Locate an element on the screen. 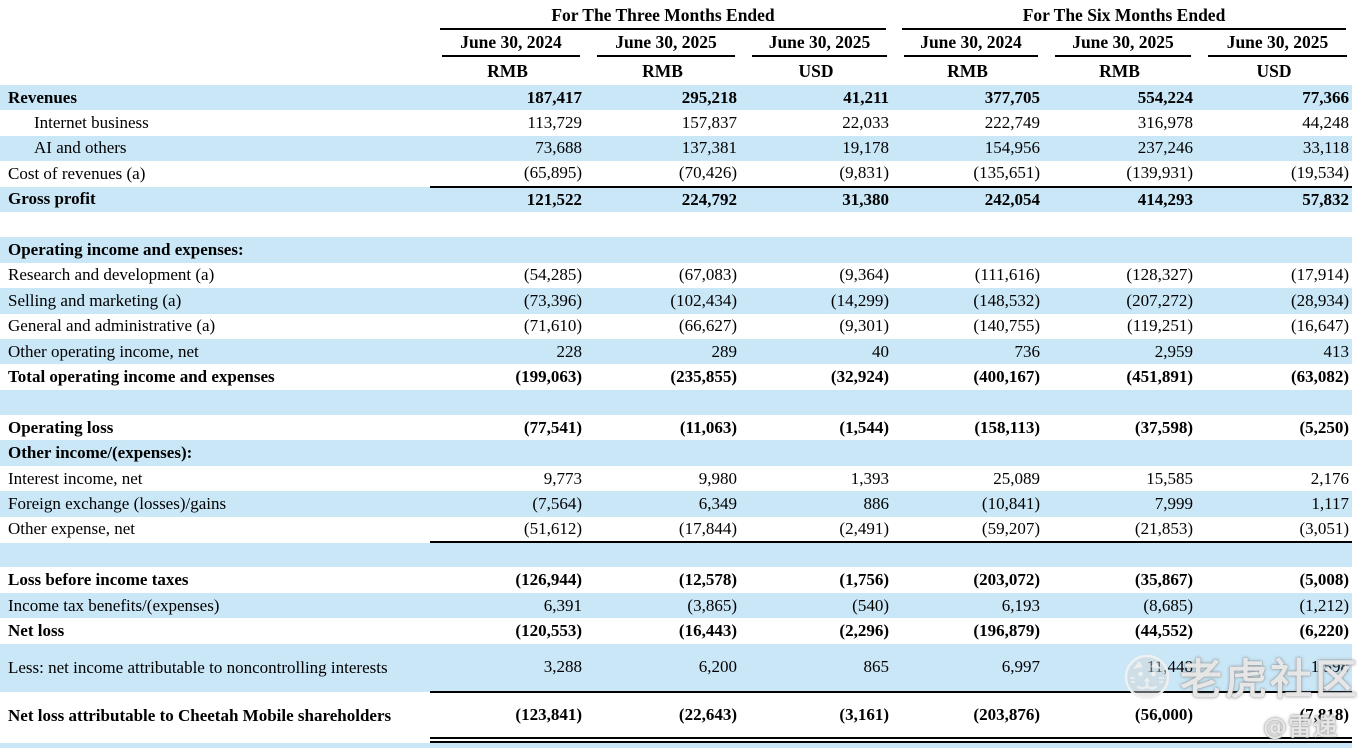 This screenshot has width=1368, height=754. cell-value: (400,167) is located at coordinates (1006, 376).